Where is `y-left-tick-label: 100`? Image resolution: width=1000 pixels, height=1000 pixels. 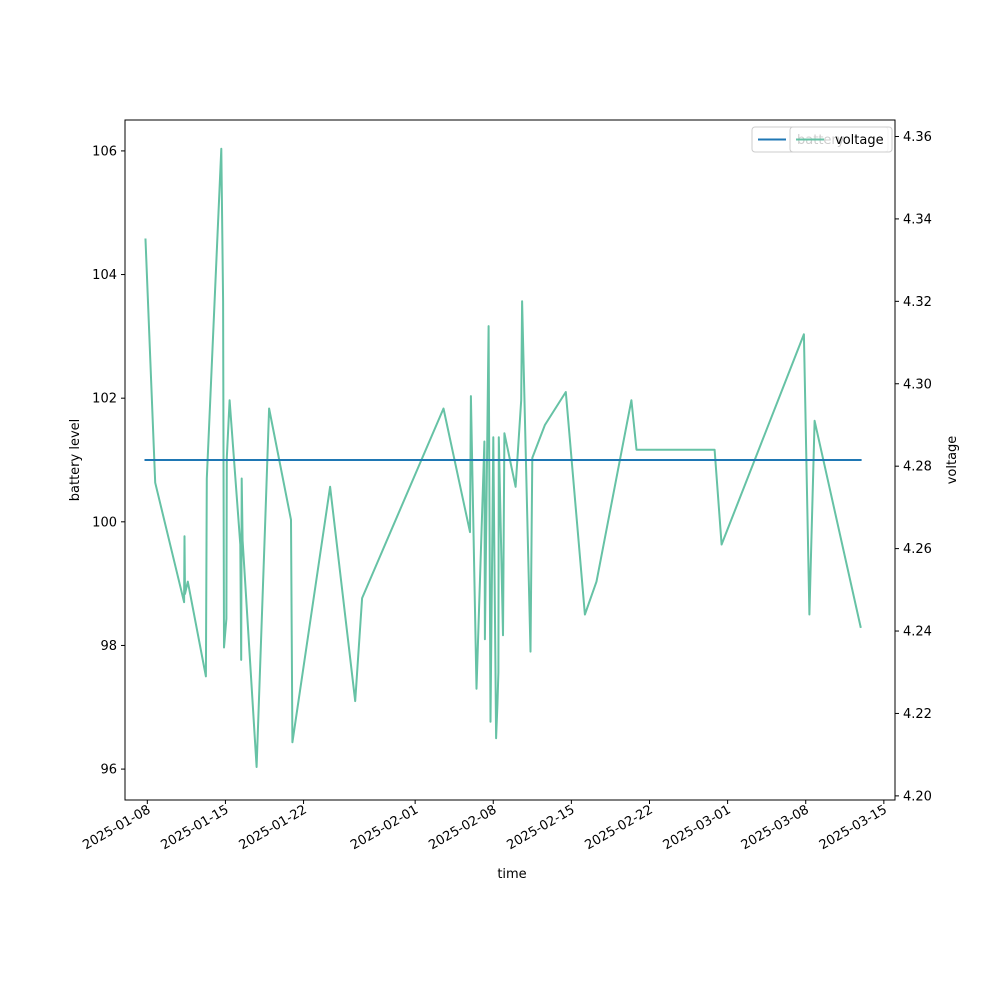
y-left-tick-label: 100 is located at coordinates (104, 522).